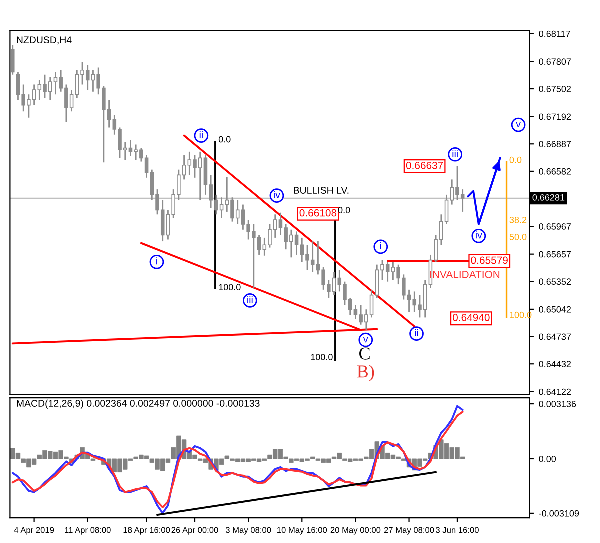 Image resolution: width=600 pixels, height=543 pixels. What do you see at coordinates (249, 531) in the screenshot?
I see `x-tick-label: 3 May 08:00` at bounding box center [249, 531].